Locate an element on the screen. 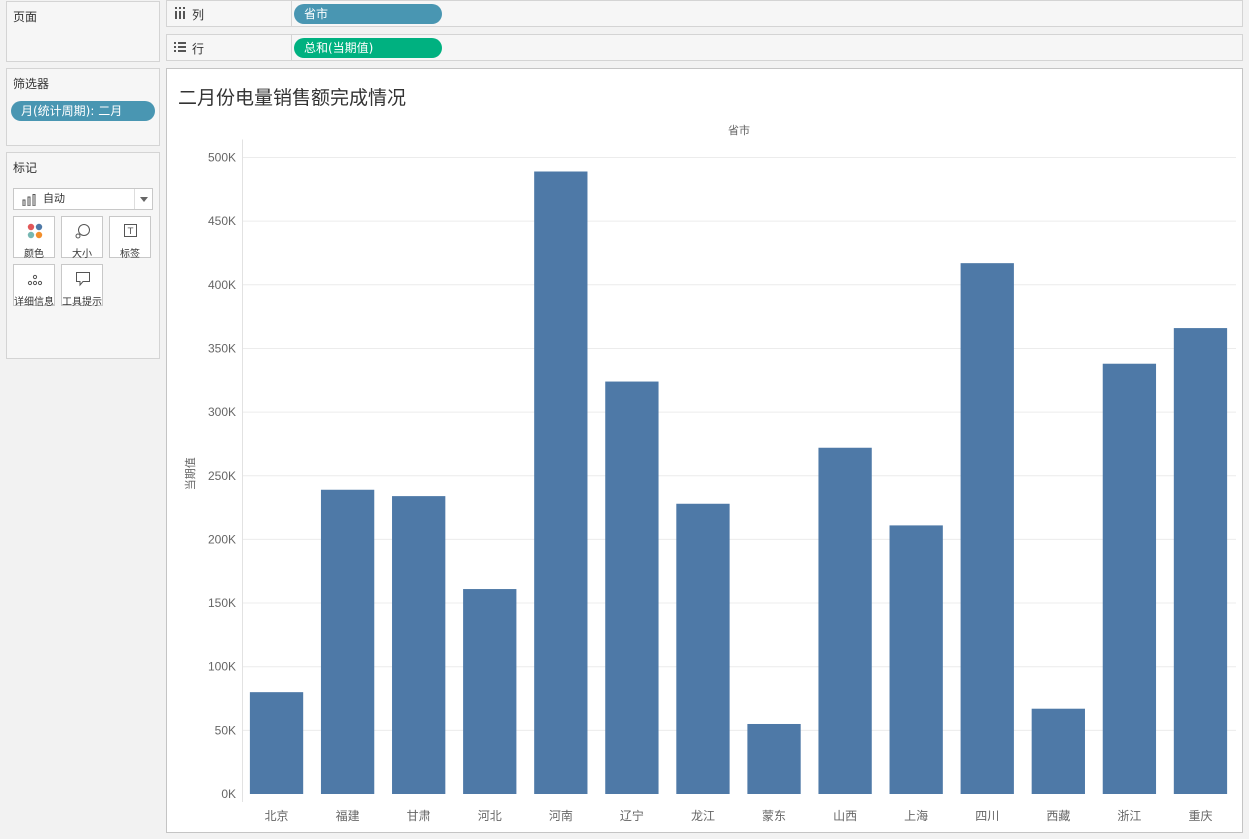  x-tick-label: 河北 is located at coordinates (490, 816).